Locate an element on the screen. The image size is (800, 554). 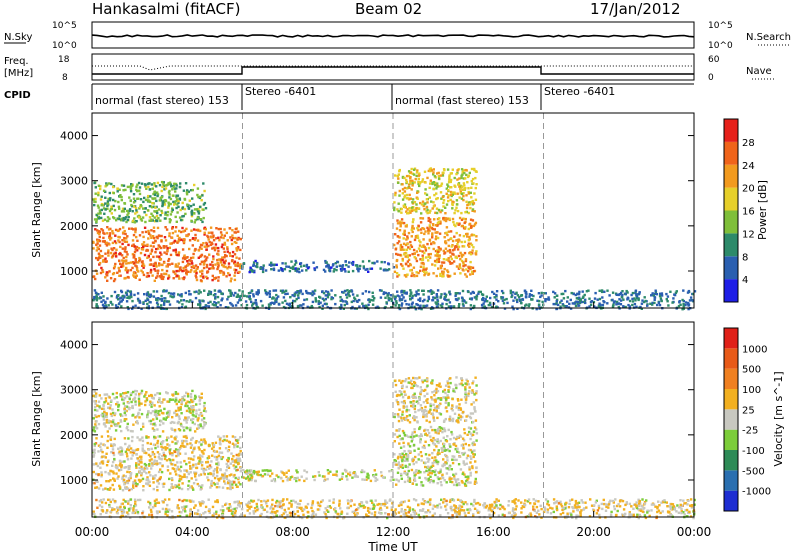
colorbar-tick-label: 4 is located at coordinates (745, 280).